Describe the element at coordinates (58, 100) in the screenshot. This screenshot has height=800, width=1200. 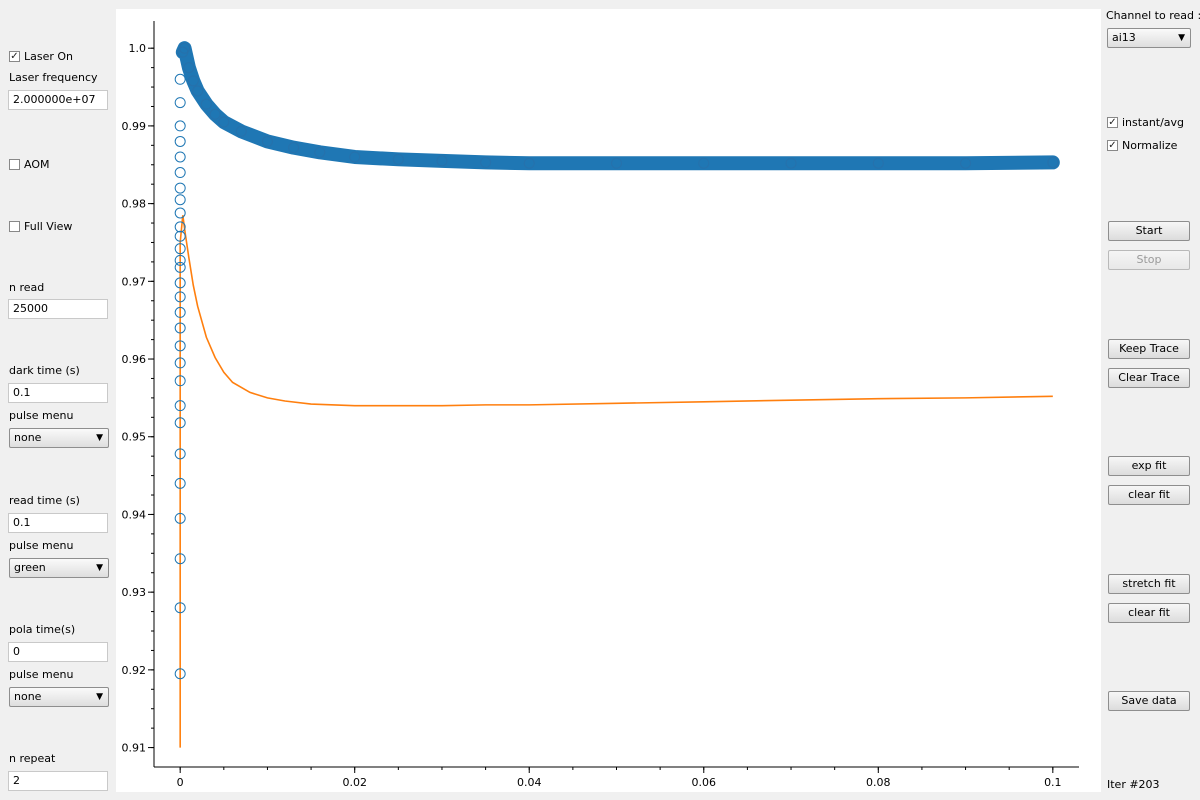
I see `laser-frequency-input: 2.000000e+07` at that location.